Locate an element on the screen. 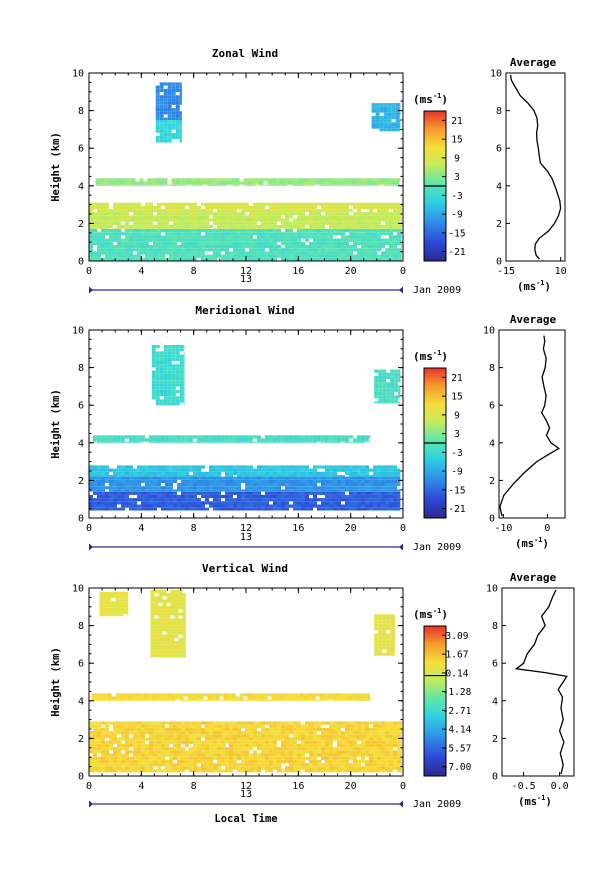  colorbar-unit: (ms-1) is located at coordinates (430, 99).